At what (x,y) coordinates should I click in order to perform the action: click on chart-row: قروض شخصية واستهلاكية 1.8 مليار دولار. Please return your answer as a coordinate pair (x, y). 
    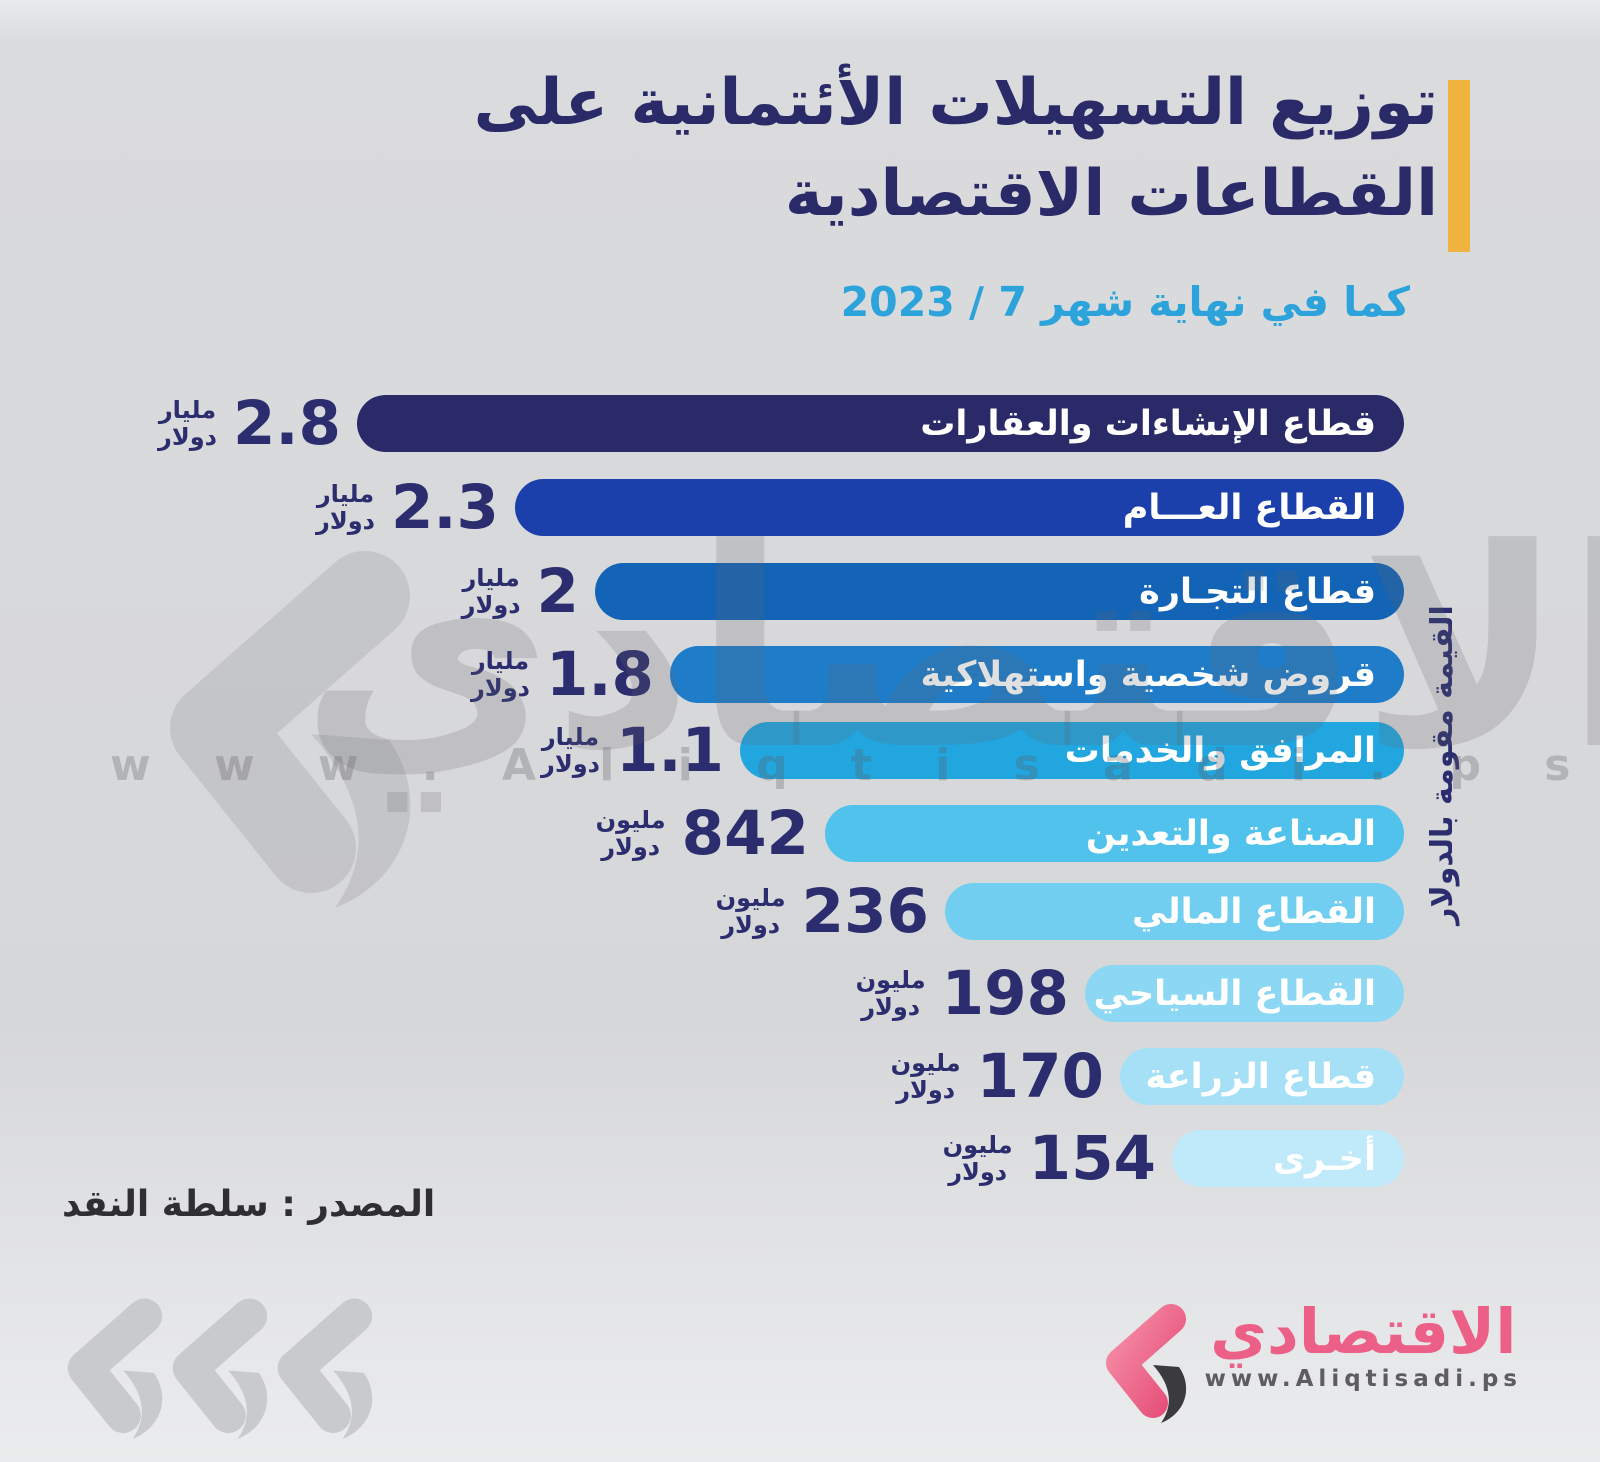
    Looking at the image, I should click on (937, 674).